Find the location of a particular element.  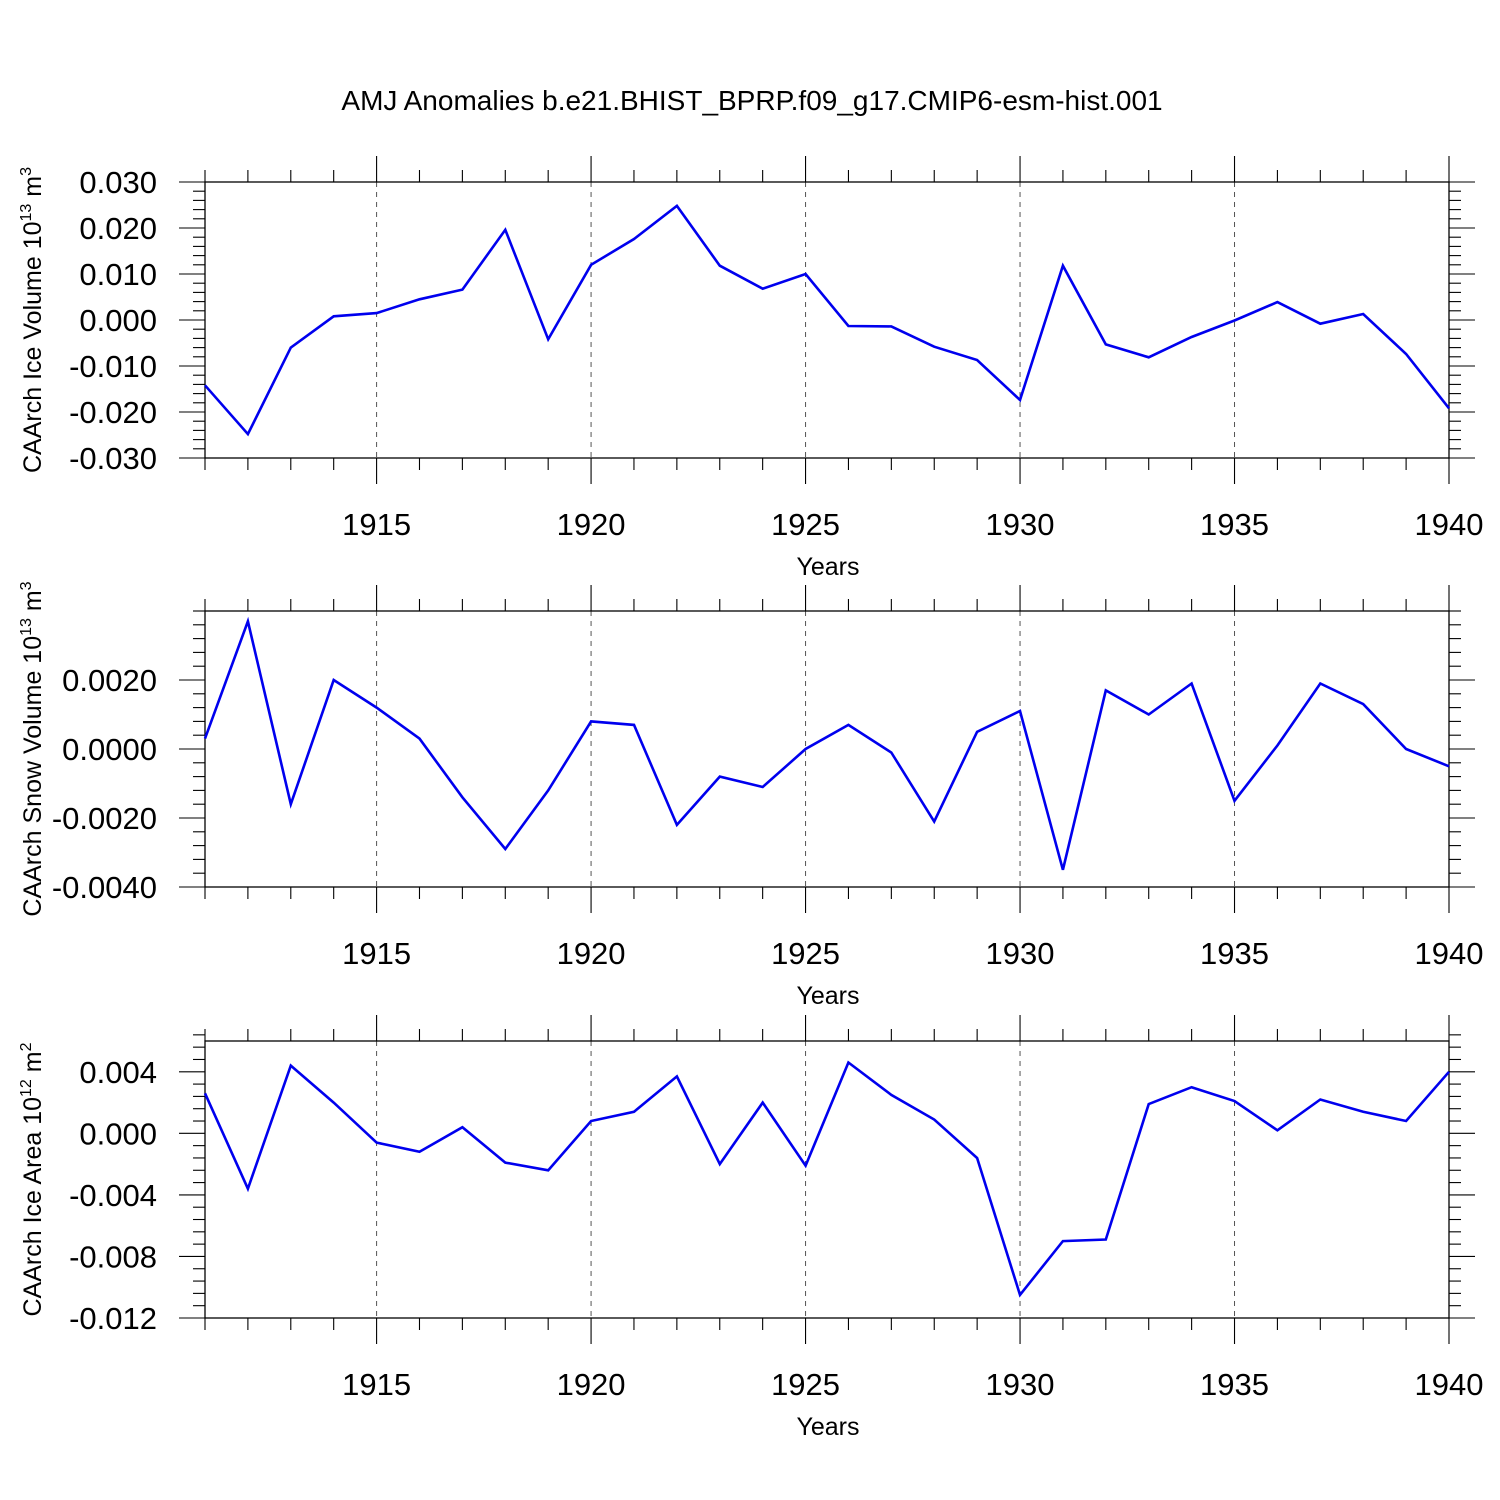

y-axis-title-exp: 12 is located at coordinates (26, 1088).